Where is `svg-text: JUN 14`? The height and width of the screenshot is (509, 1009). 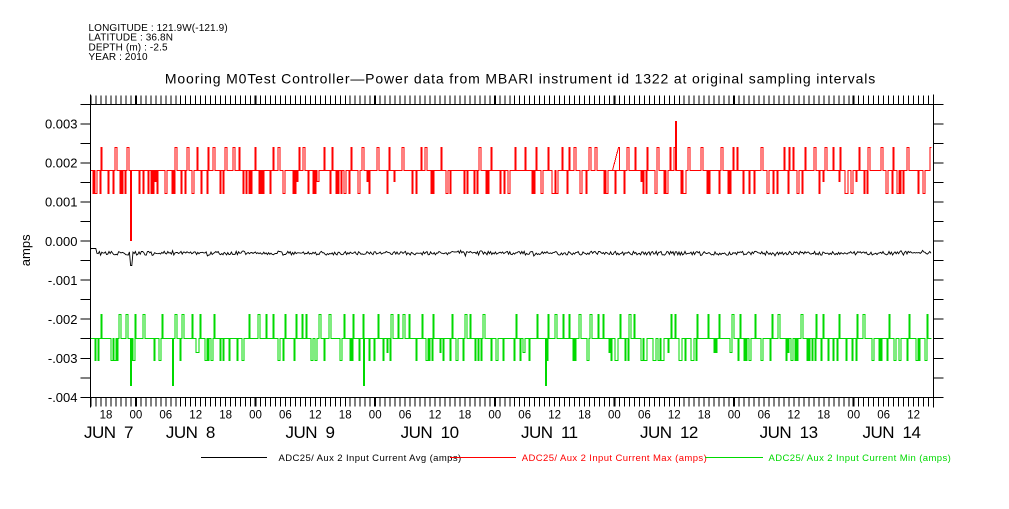 svg-text: JUN 14 is located at coordinates (892, 432).